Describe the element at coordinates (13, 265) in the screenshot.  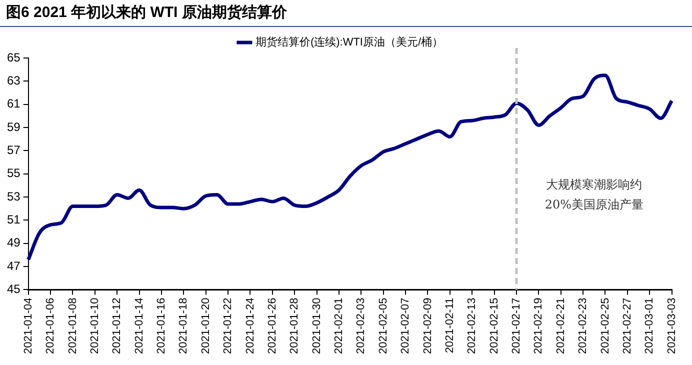
I see `y-tick-label: 47` at that location.